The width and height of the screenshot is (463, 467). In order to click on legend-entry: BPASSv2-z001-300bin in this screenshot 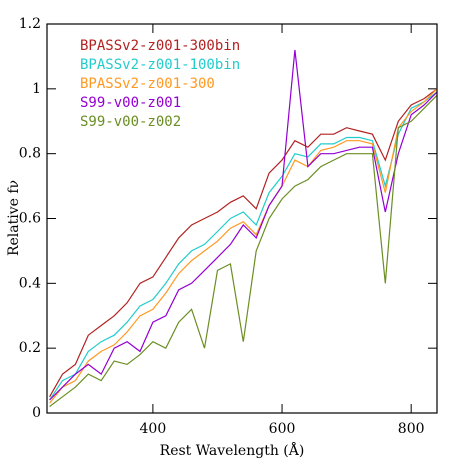, I will do `click(160, 46)`.